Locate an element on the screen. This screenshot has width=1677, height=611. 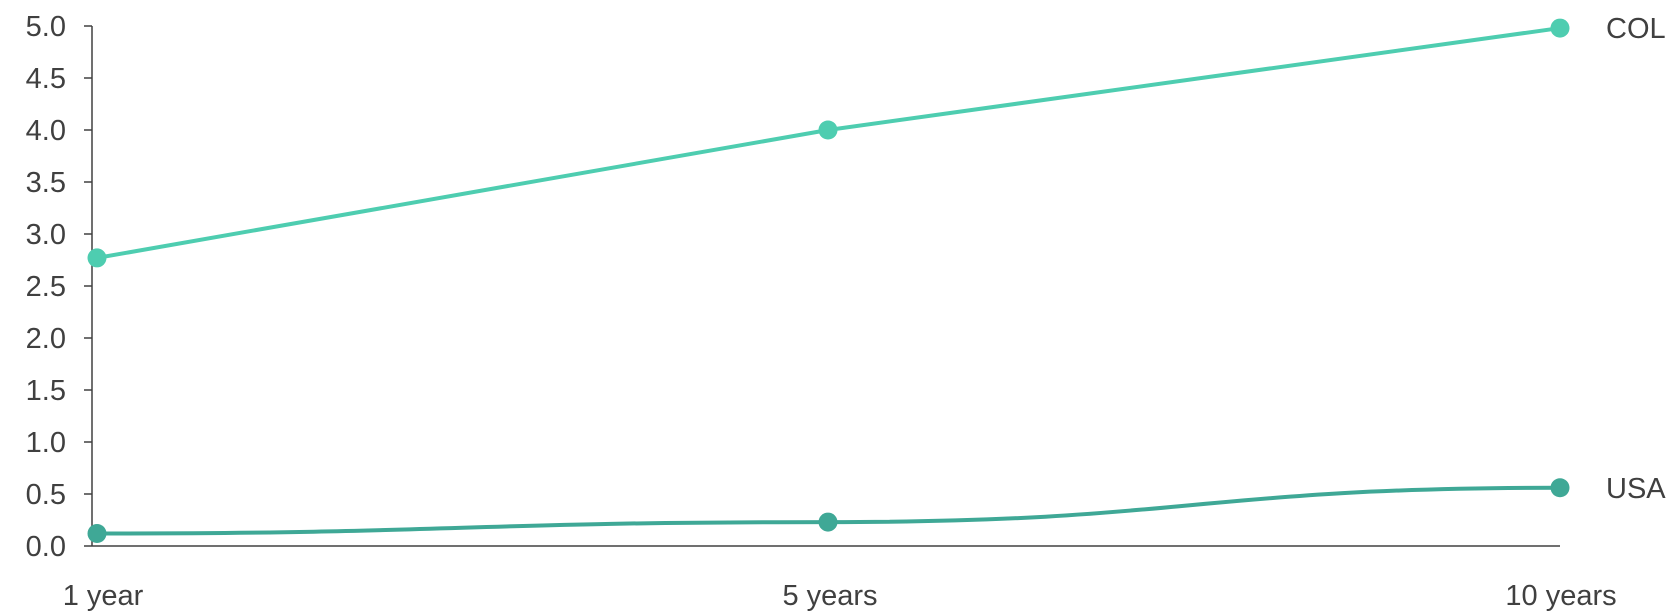
x-tick-label: 10 years is located at coordinates (1560, 595).